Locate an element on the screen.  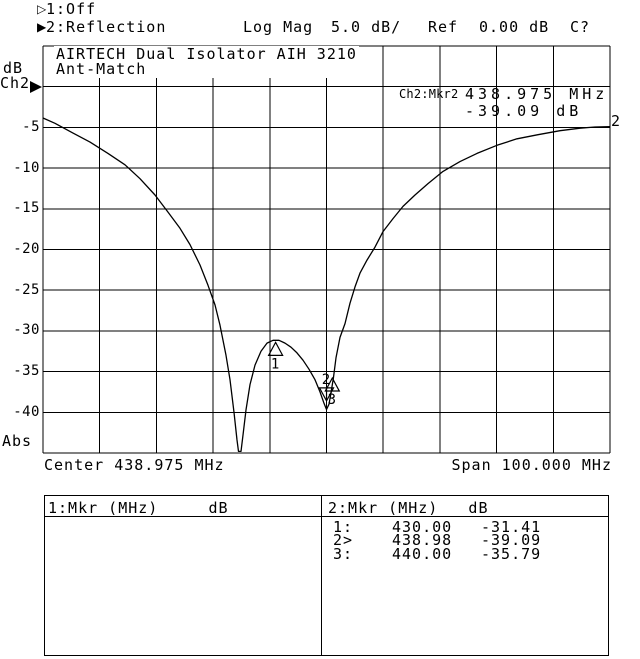
marker-frequency: 440.00 is located at coordinates (422, 553).